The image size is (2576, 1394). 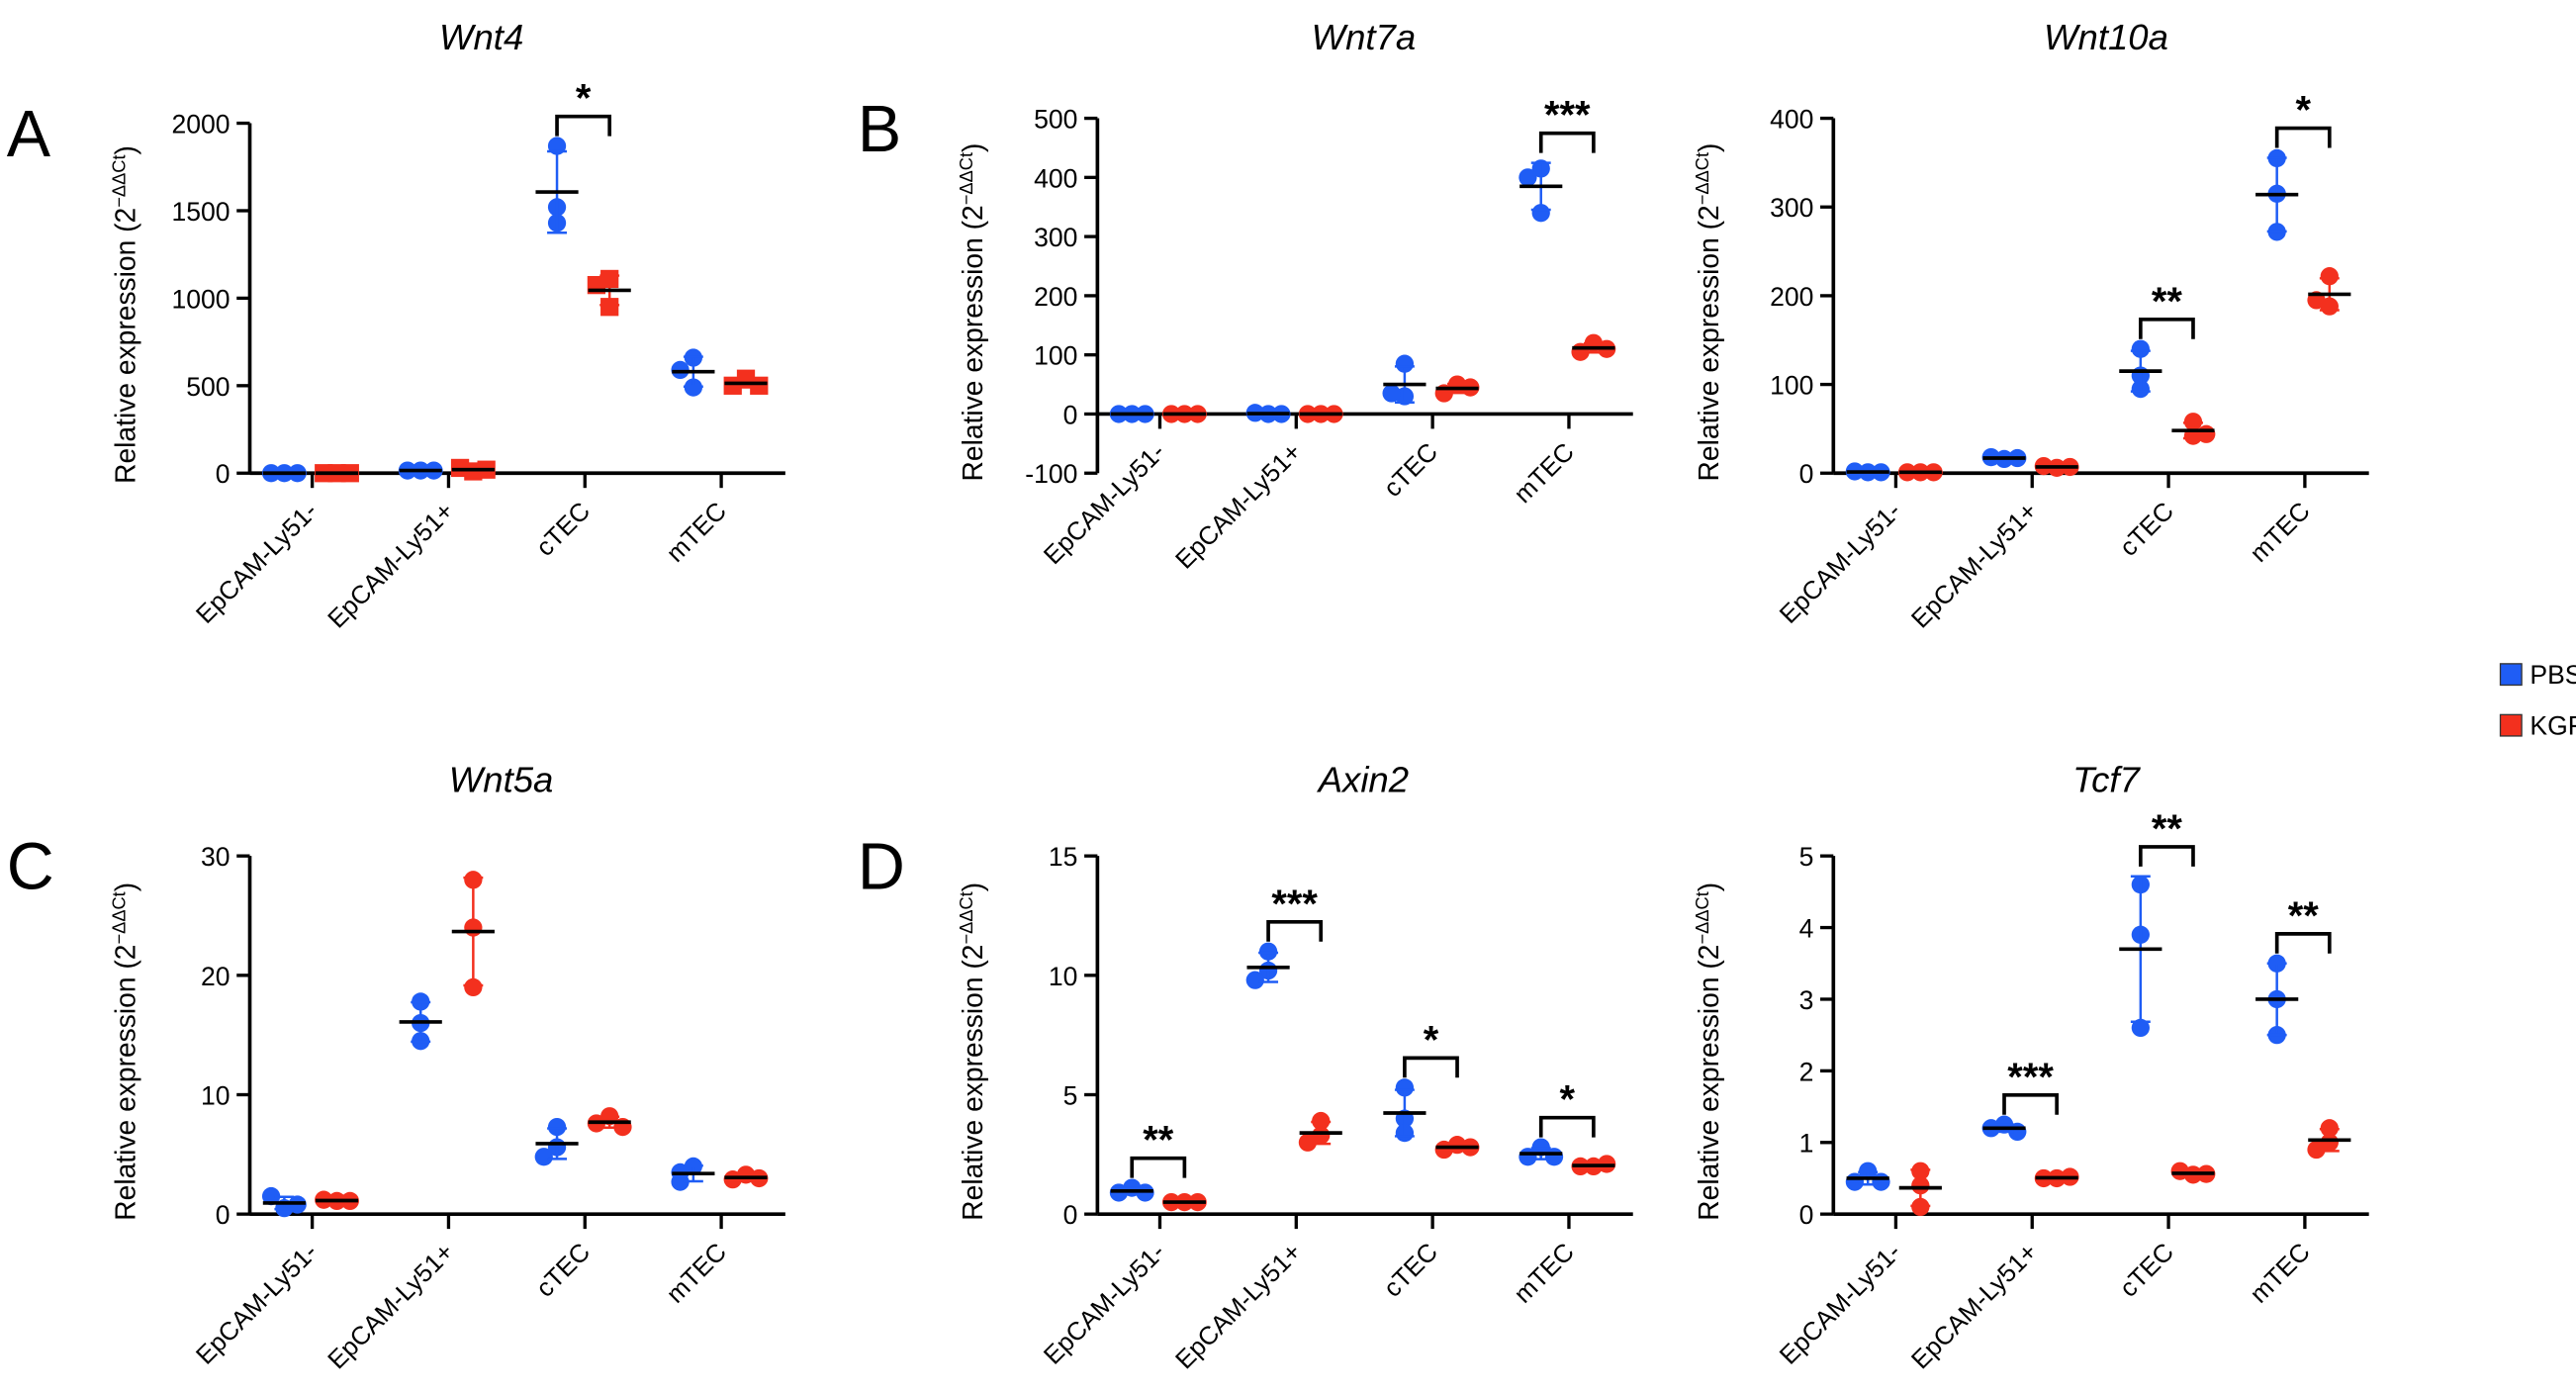 I want to click on panel-letter: B, so click(x=880, y=129).